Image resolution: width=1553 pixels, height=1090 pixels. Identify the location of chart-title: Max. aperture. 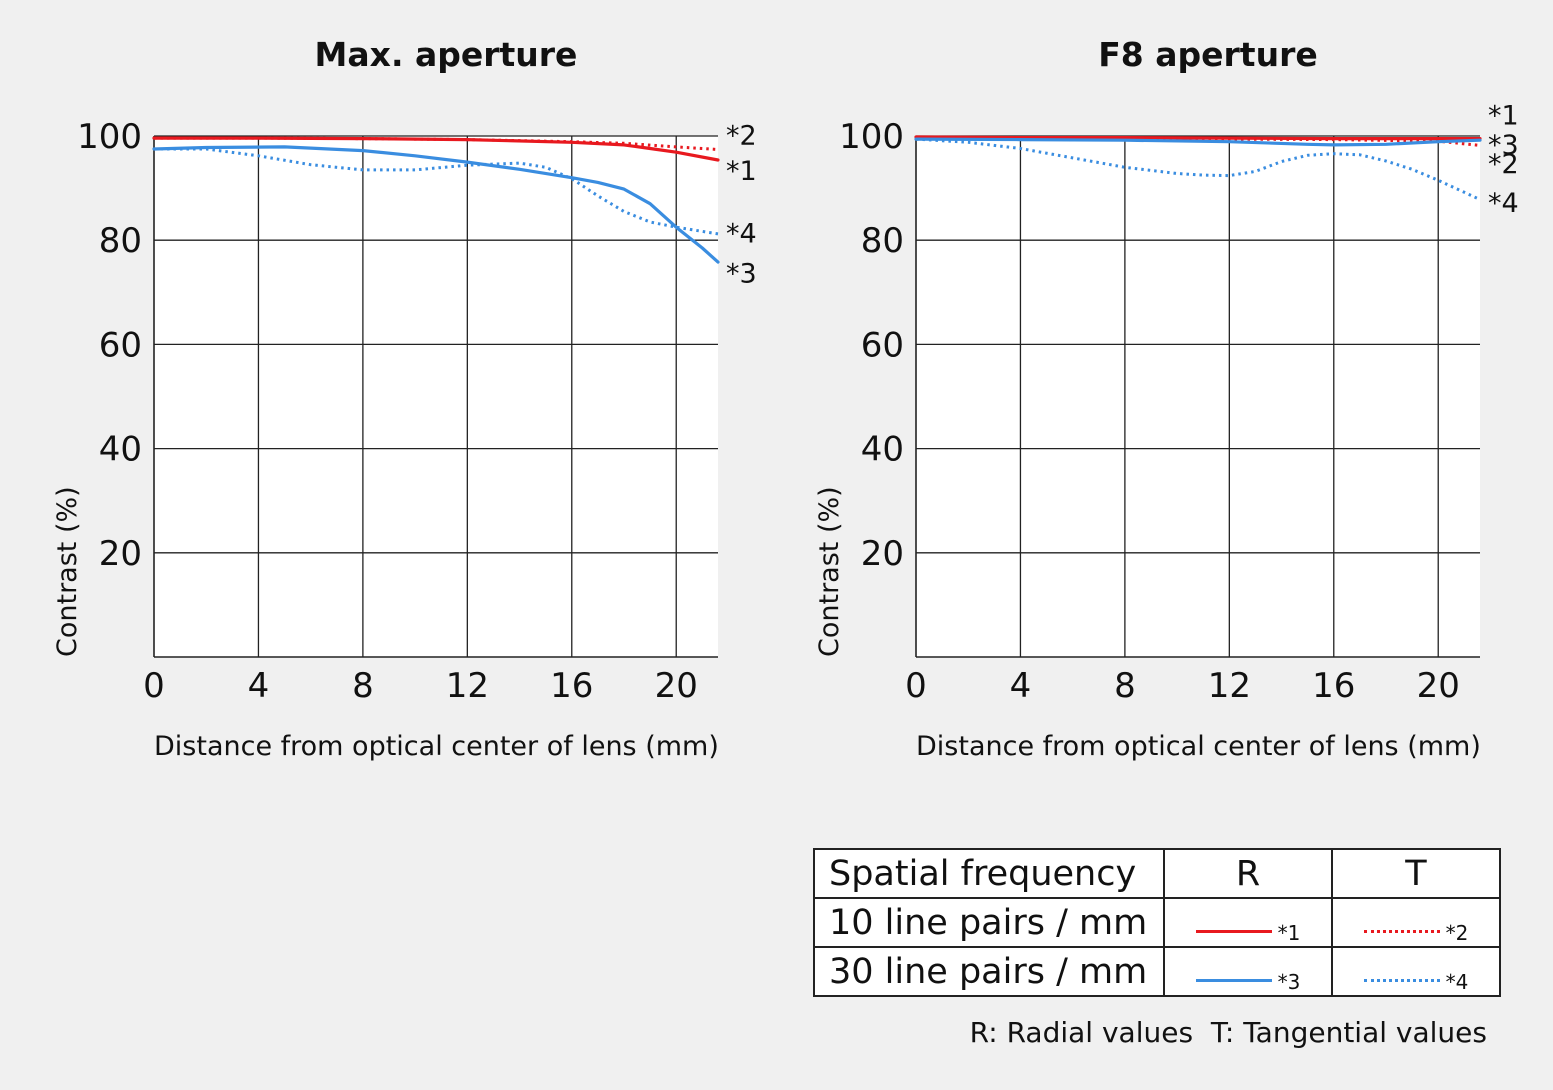
(446, 54).